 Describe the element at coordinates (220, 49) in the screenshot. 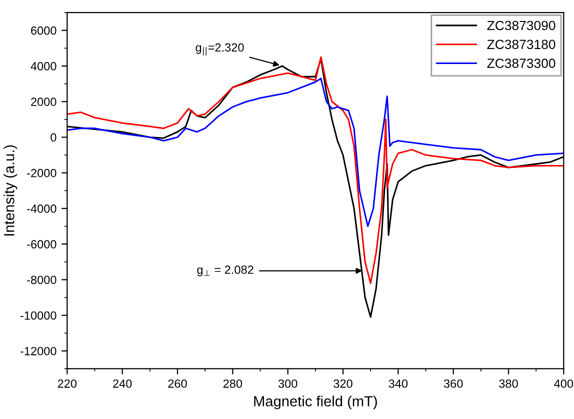

I see `annotation: g$_{||}$=2.320` at that location.